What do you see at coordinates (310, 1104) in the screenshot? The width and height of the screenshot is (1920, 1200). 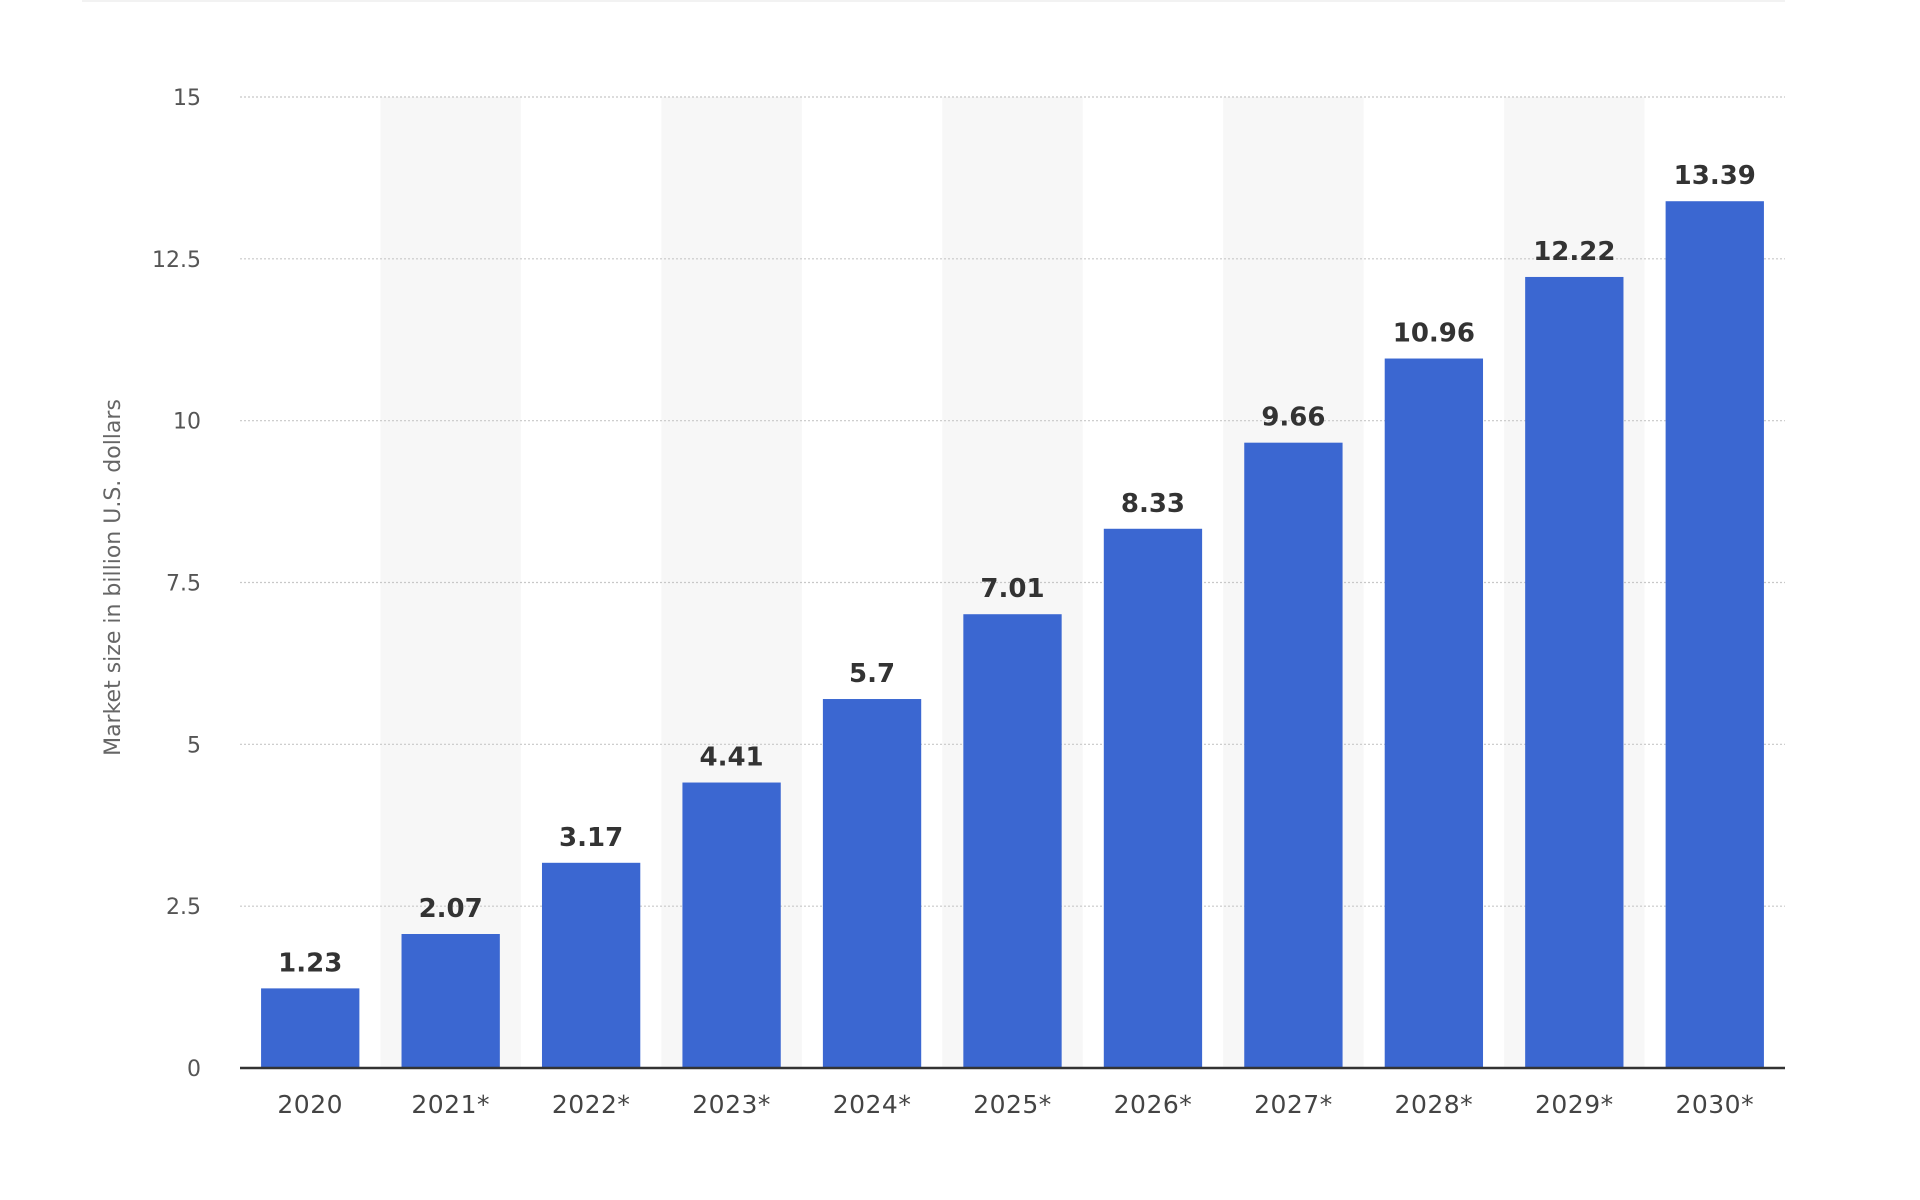 I see `x-tick-label: 2020` at bounding box center [310, 1104].